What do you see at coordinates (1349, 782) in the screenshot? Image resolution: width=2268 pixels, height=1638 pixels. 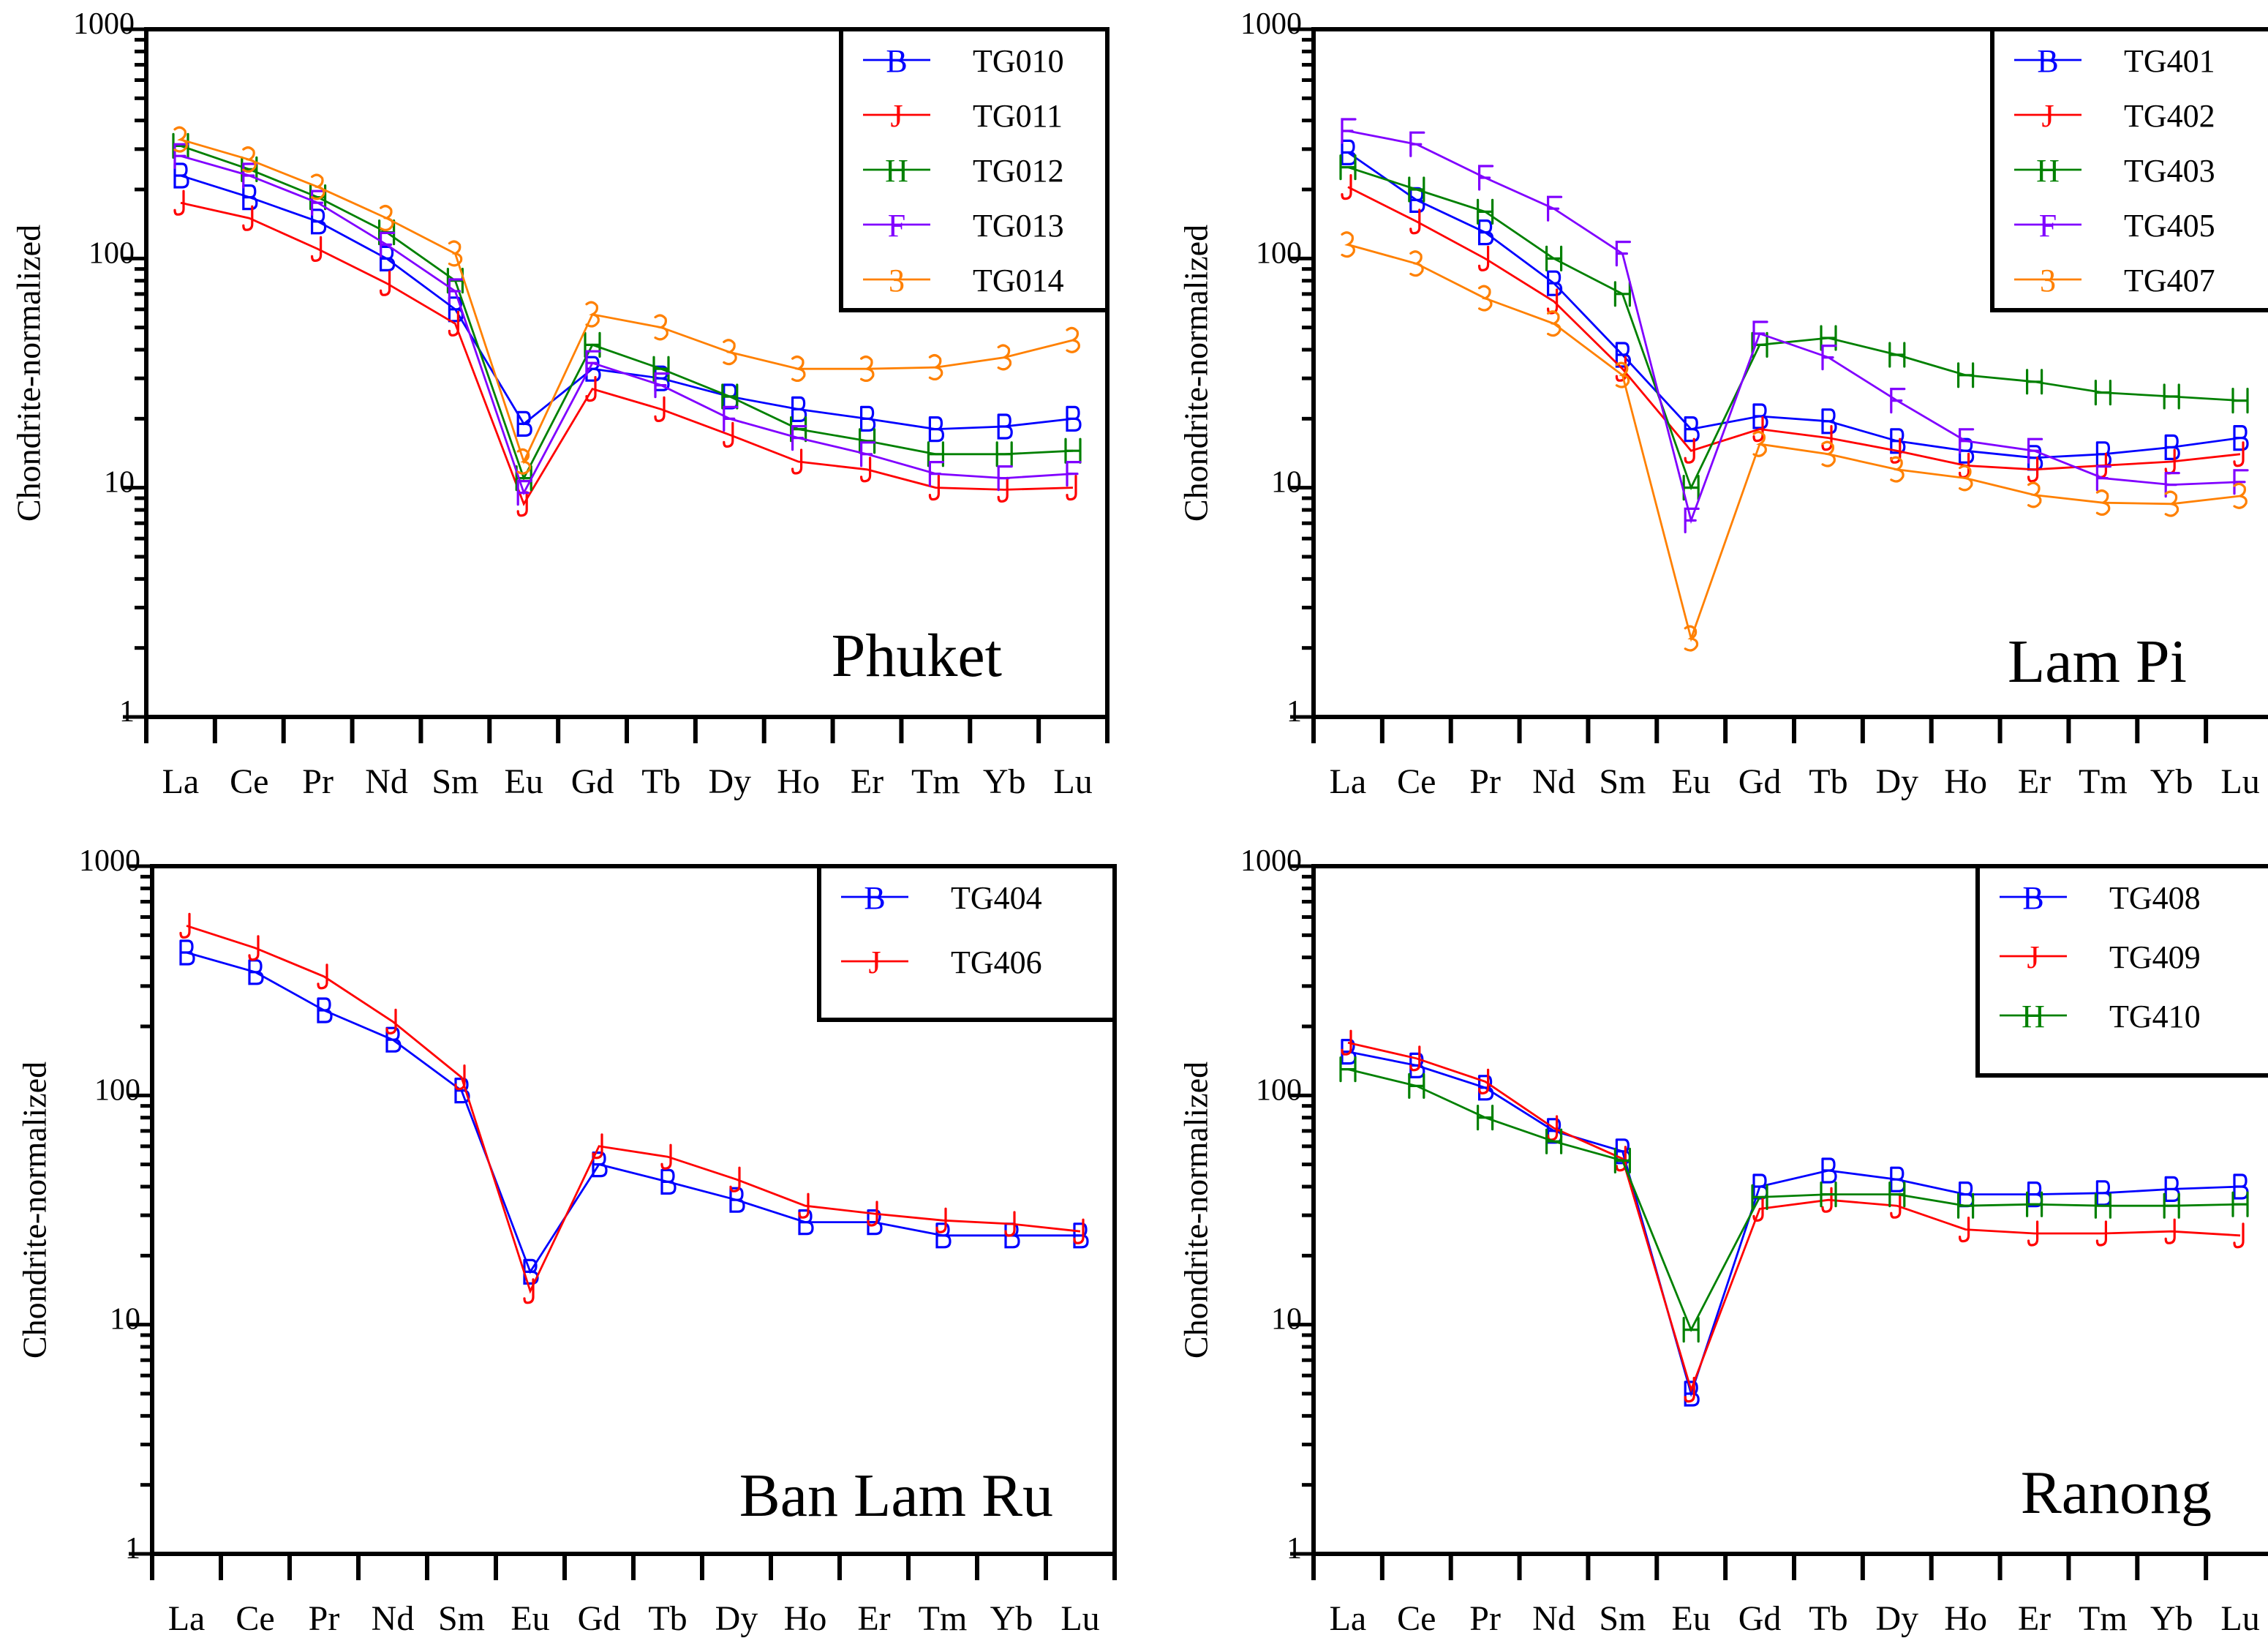 I see `x-tick-label: La` at bounding box center [1349, 782].